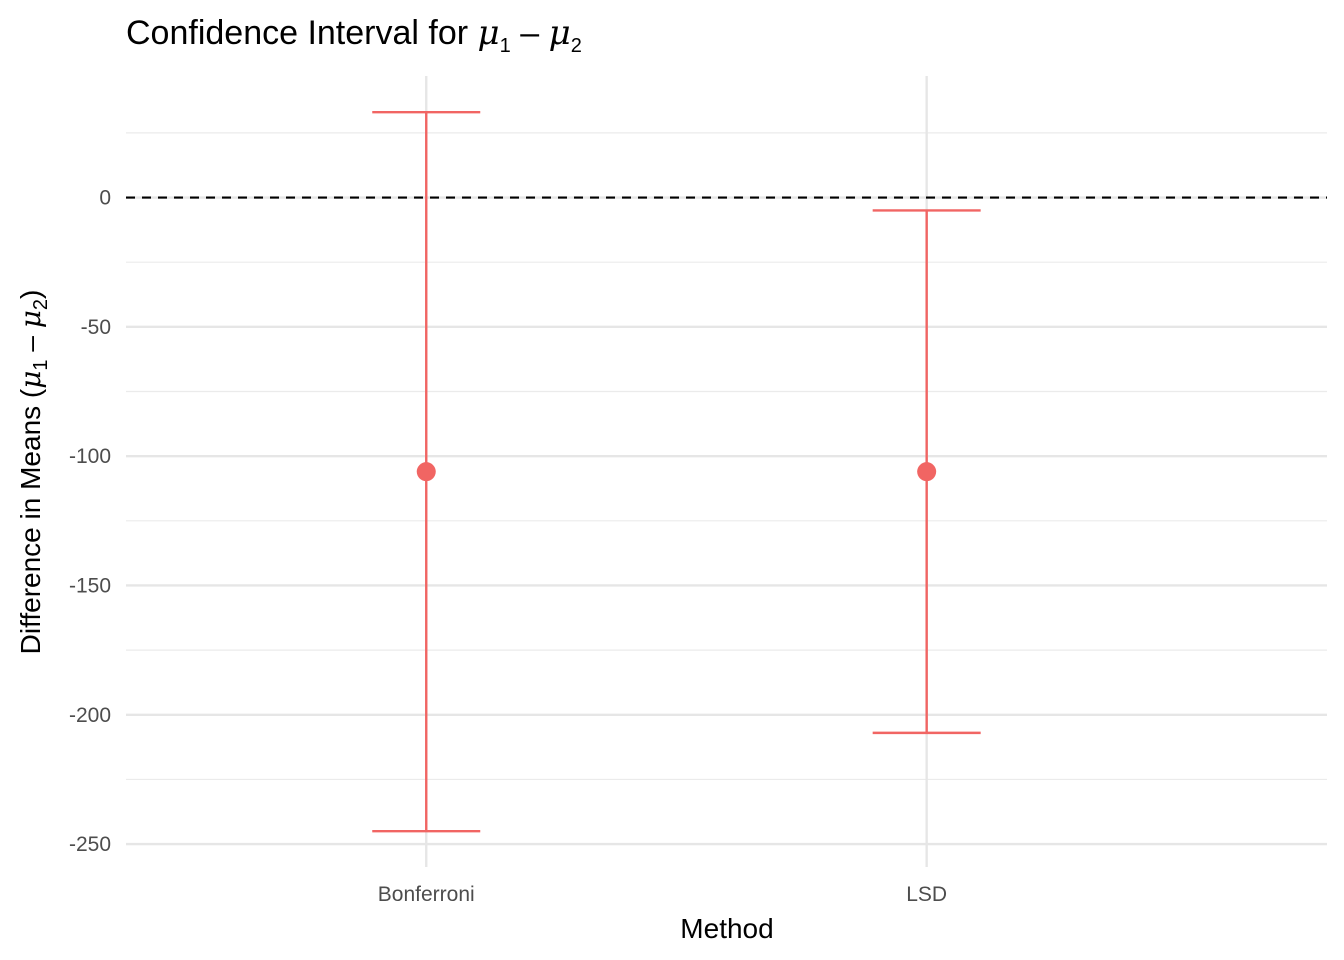  Describe the element at coordinates (354, 35) in the screenshot. I see `chart-title: Confidence Interval for μ1 – μ2` at that location.